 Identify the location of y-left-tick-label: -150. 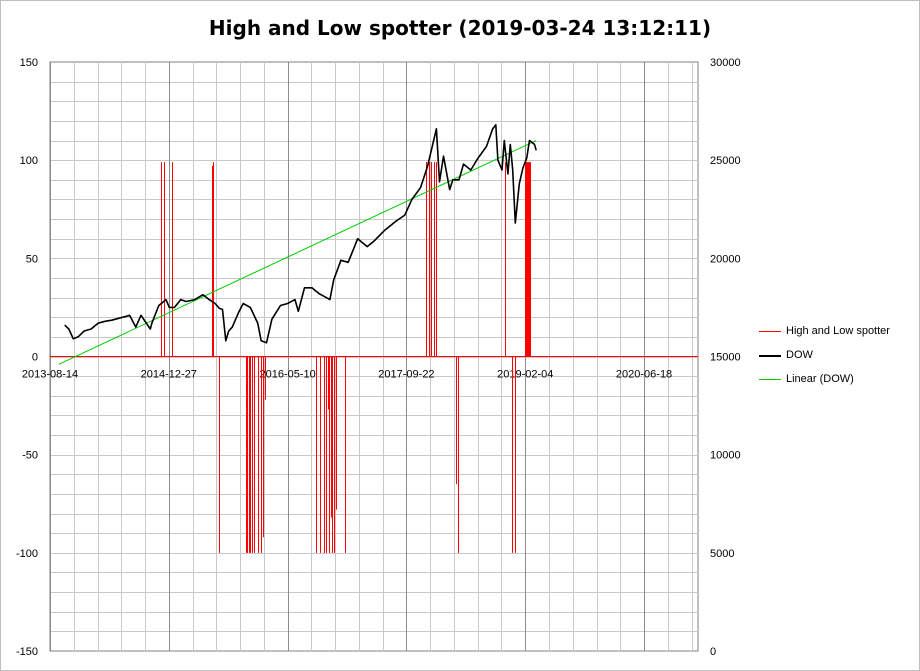
(27, 652).